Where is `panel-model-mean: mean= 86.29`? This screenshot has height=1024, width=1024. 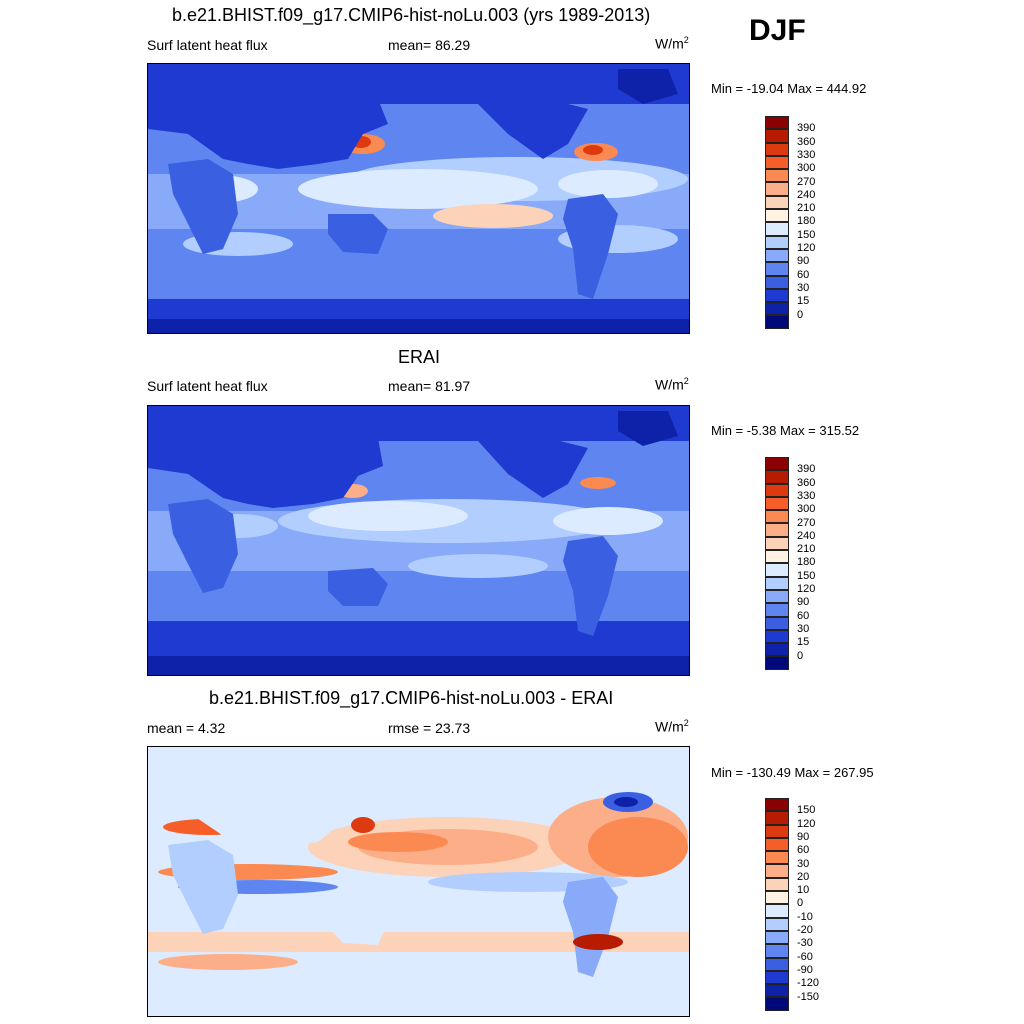 panel-model-mean: mean= 86.29 is located at coordinates (429, 45).